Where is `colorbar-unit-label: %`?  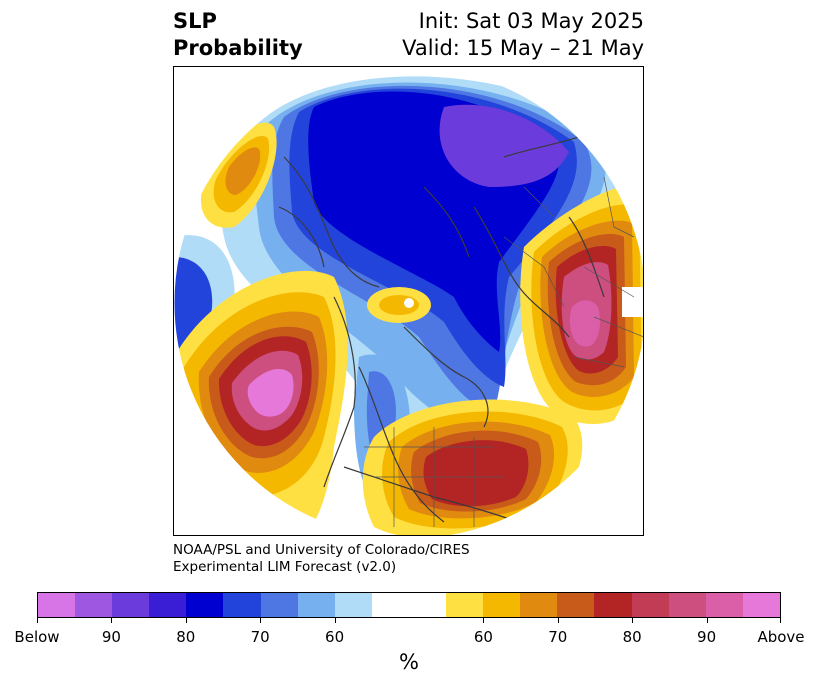
colorbar-unit-label: % is located at coordinates (409, 662).